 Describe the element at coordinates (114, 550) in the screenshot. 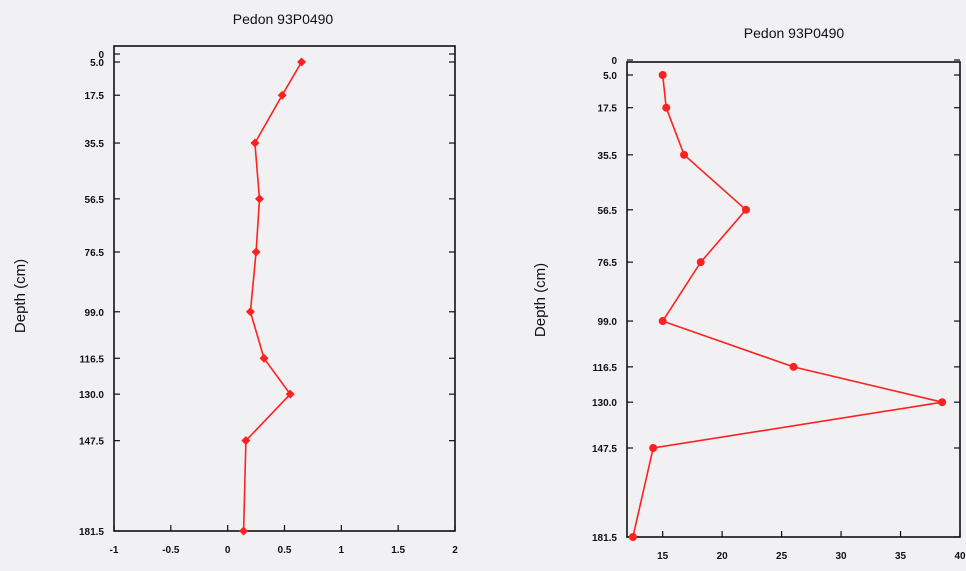

I see `x-tick-label: -1` at that location.